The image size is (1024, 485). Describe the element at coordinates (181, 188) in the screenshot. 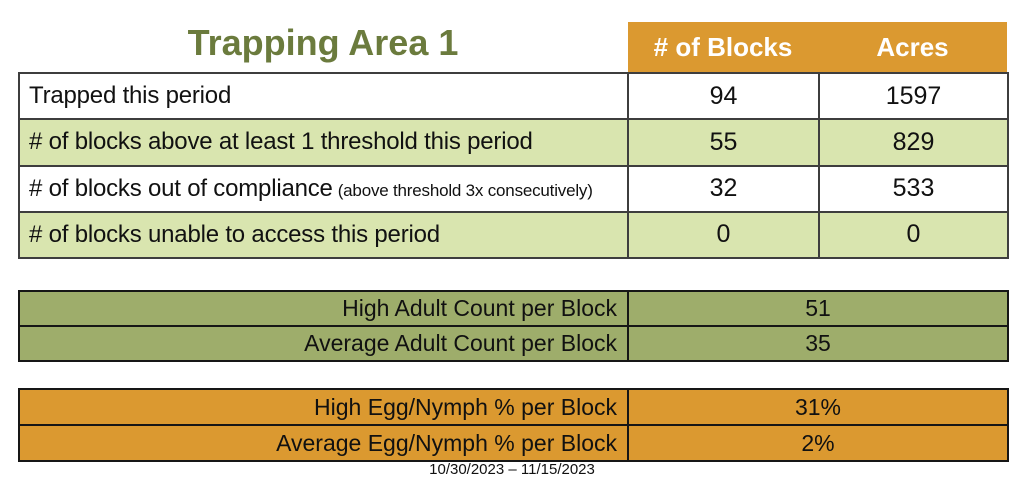

I see `row-label-text: # of blocks out of compliance` at that location.